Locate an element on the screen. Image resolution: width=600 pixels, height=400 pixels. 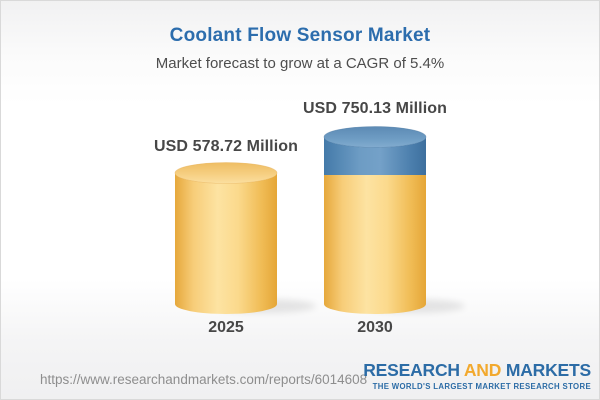
value-label-2030: USD 750.13 Million is located at coordinates (375, 108).